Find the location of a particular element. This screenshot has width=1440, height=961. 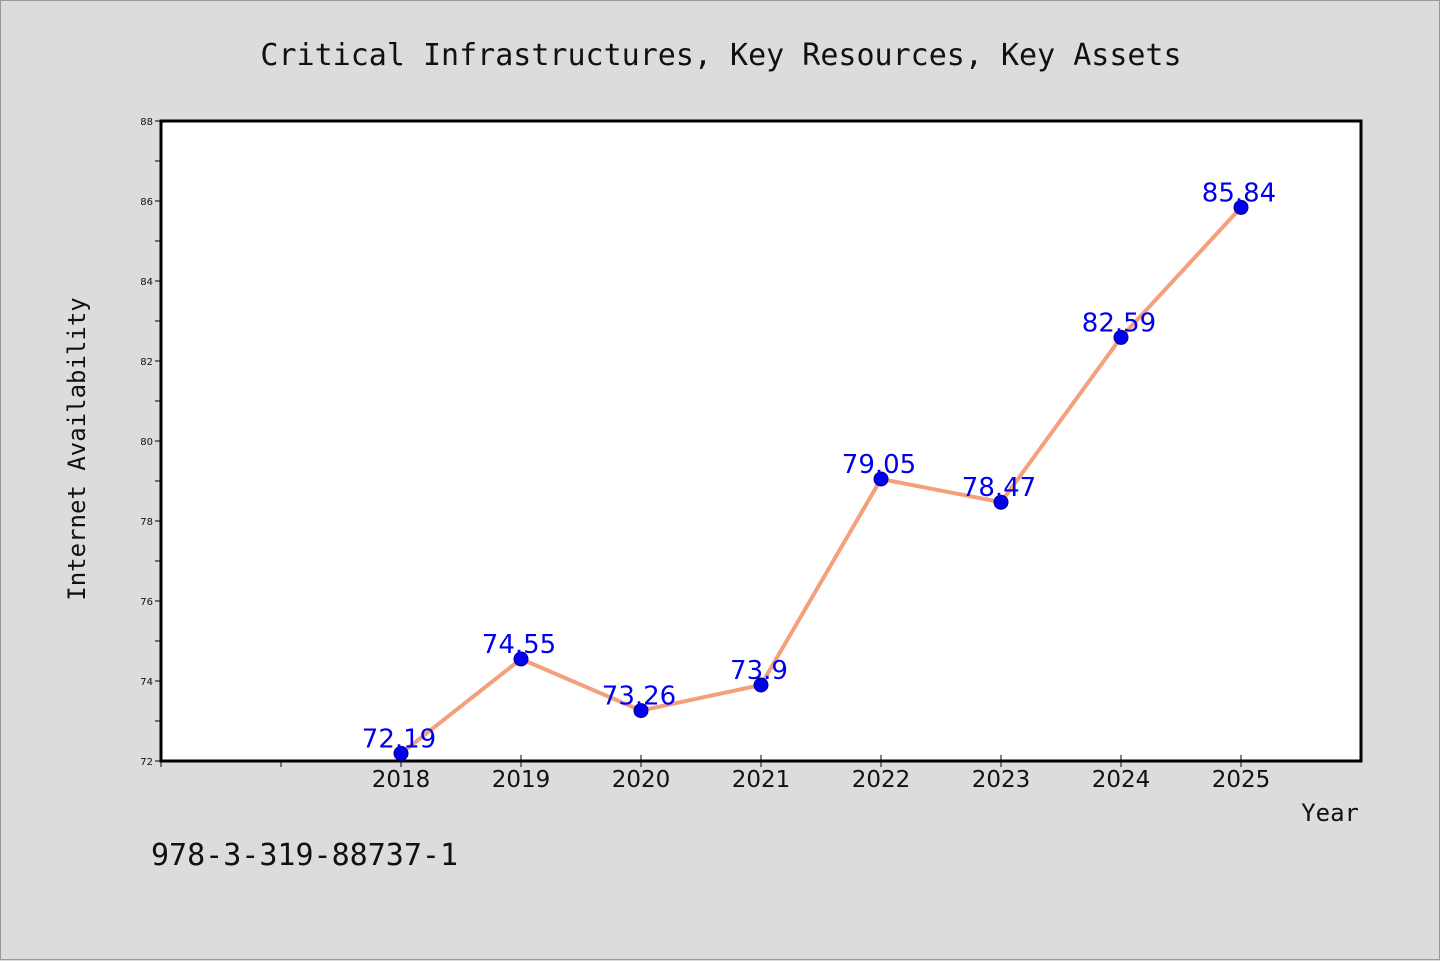

y-tick-label: 82 is located at coordinates (146, 362).